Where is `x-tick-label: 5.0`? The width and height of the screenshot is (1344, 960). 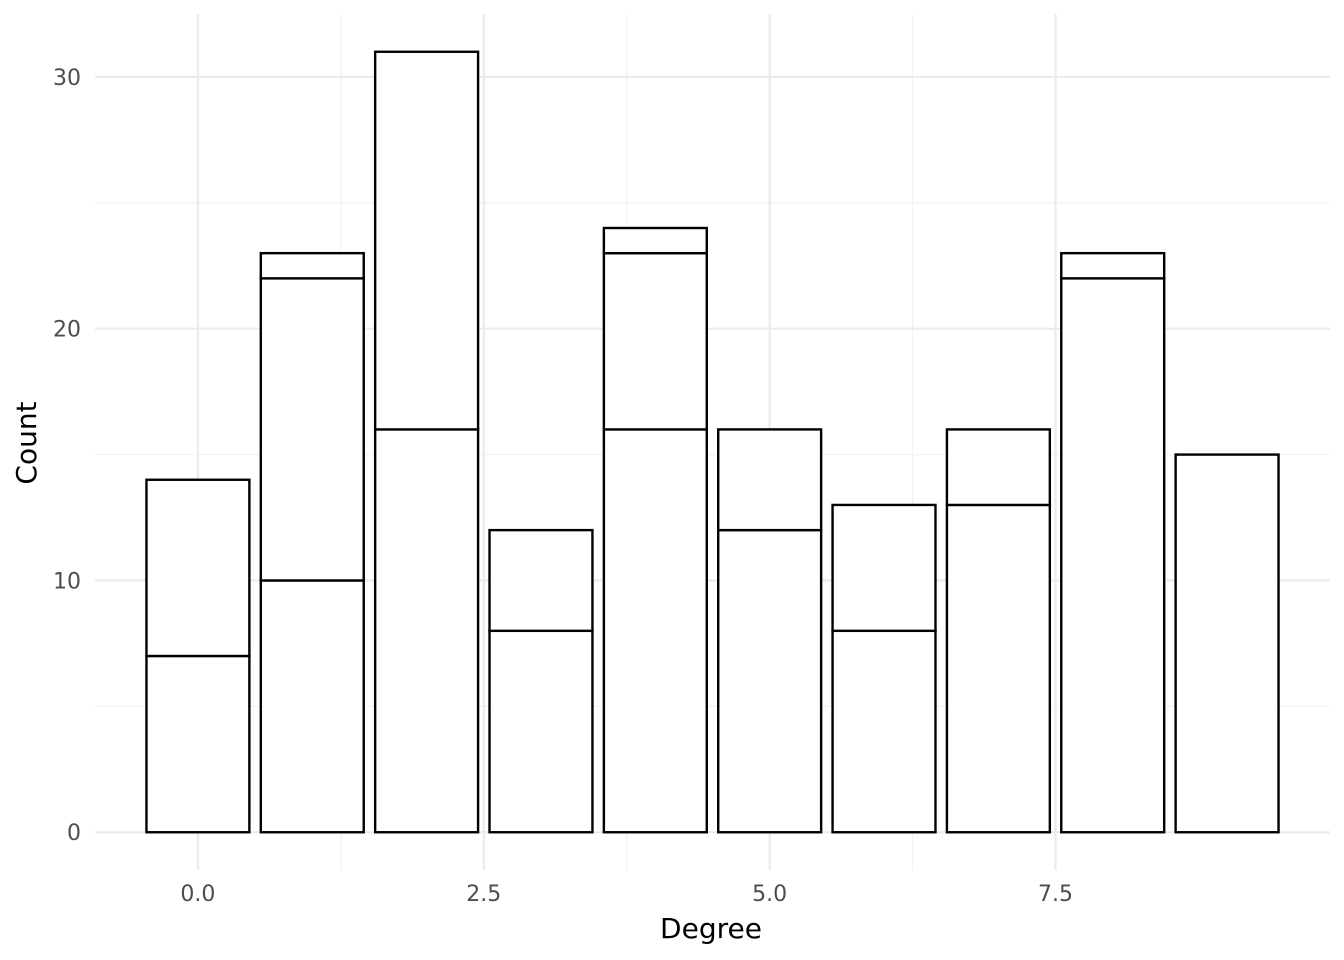 x-tick-label: 5.0 is located at coordinates (769, 894).